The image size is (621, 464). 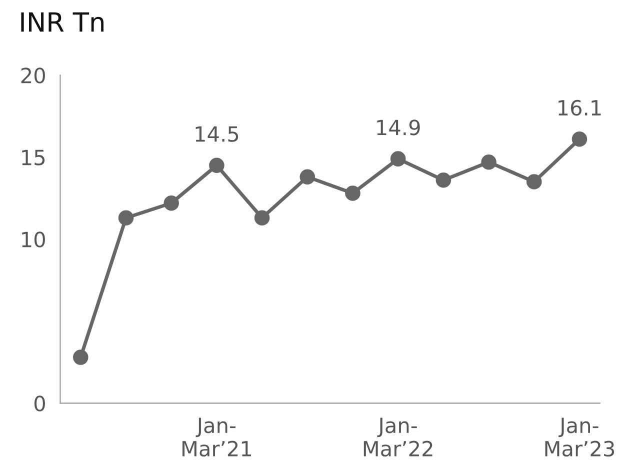 What do you see at coordinates (62, 22) in the screenshot?
I see `chart-title: INR Tn` at bounding box center [62, 22].